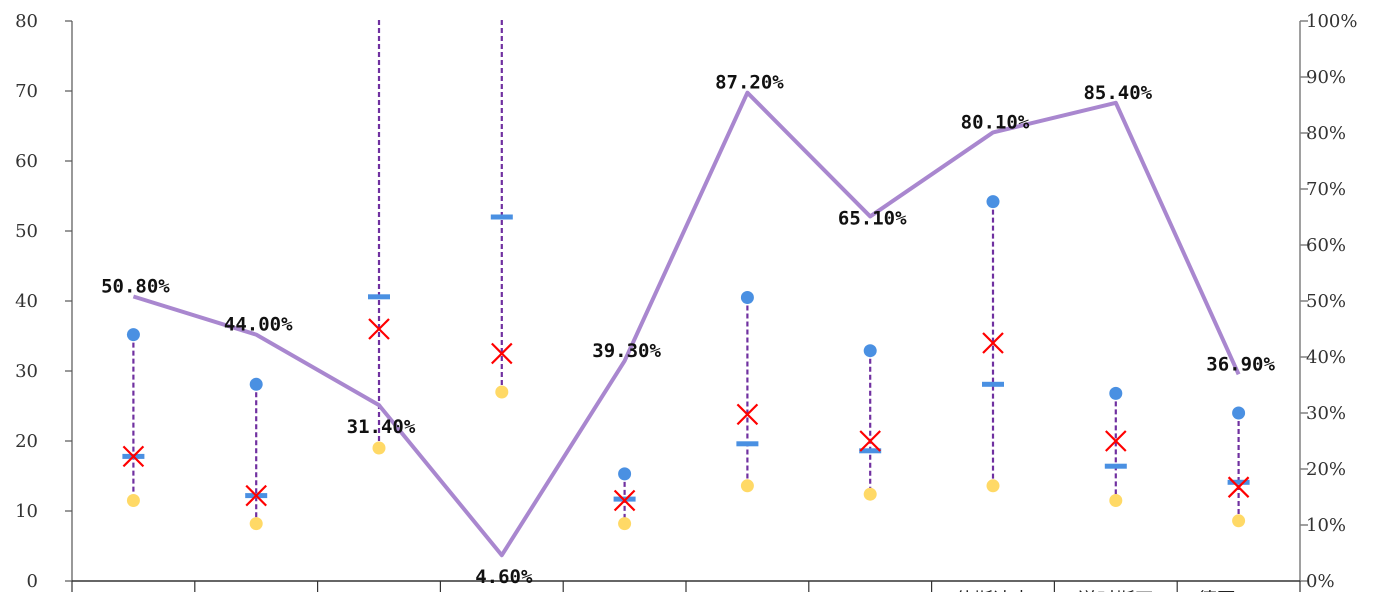 The image size is (1375, 592). I want to click on percentile-label: 65.10%, so click(872, 218).